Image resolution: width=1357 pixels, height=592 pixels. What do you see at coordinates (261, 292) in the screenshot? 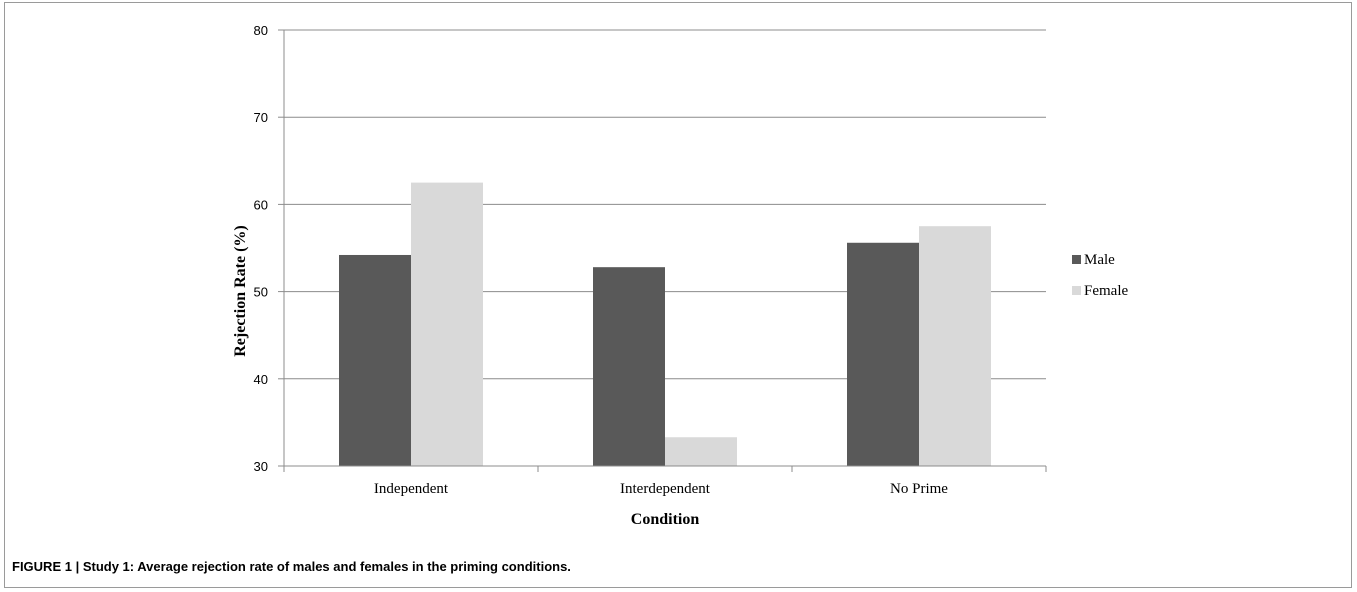
I see `y-tick-label: 50` at bounding box center [261, 292].